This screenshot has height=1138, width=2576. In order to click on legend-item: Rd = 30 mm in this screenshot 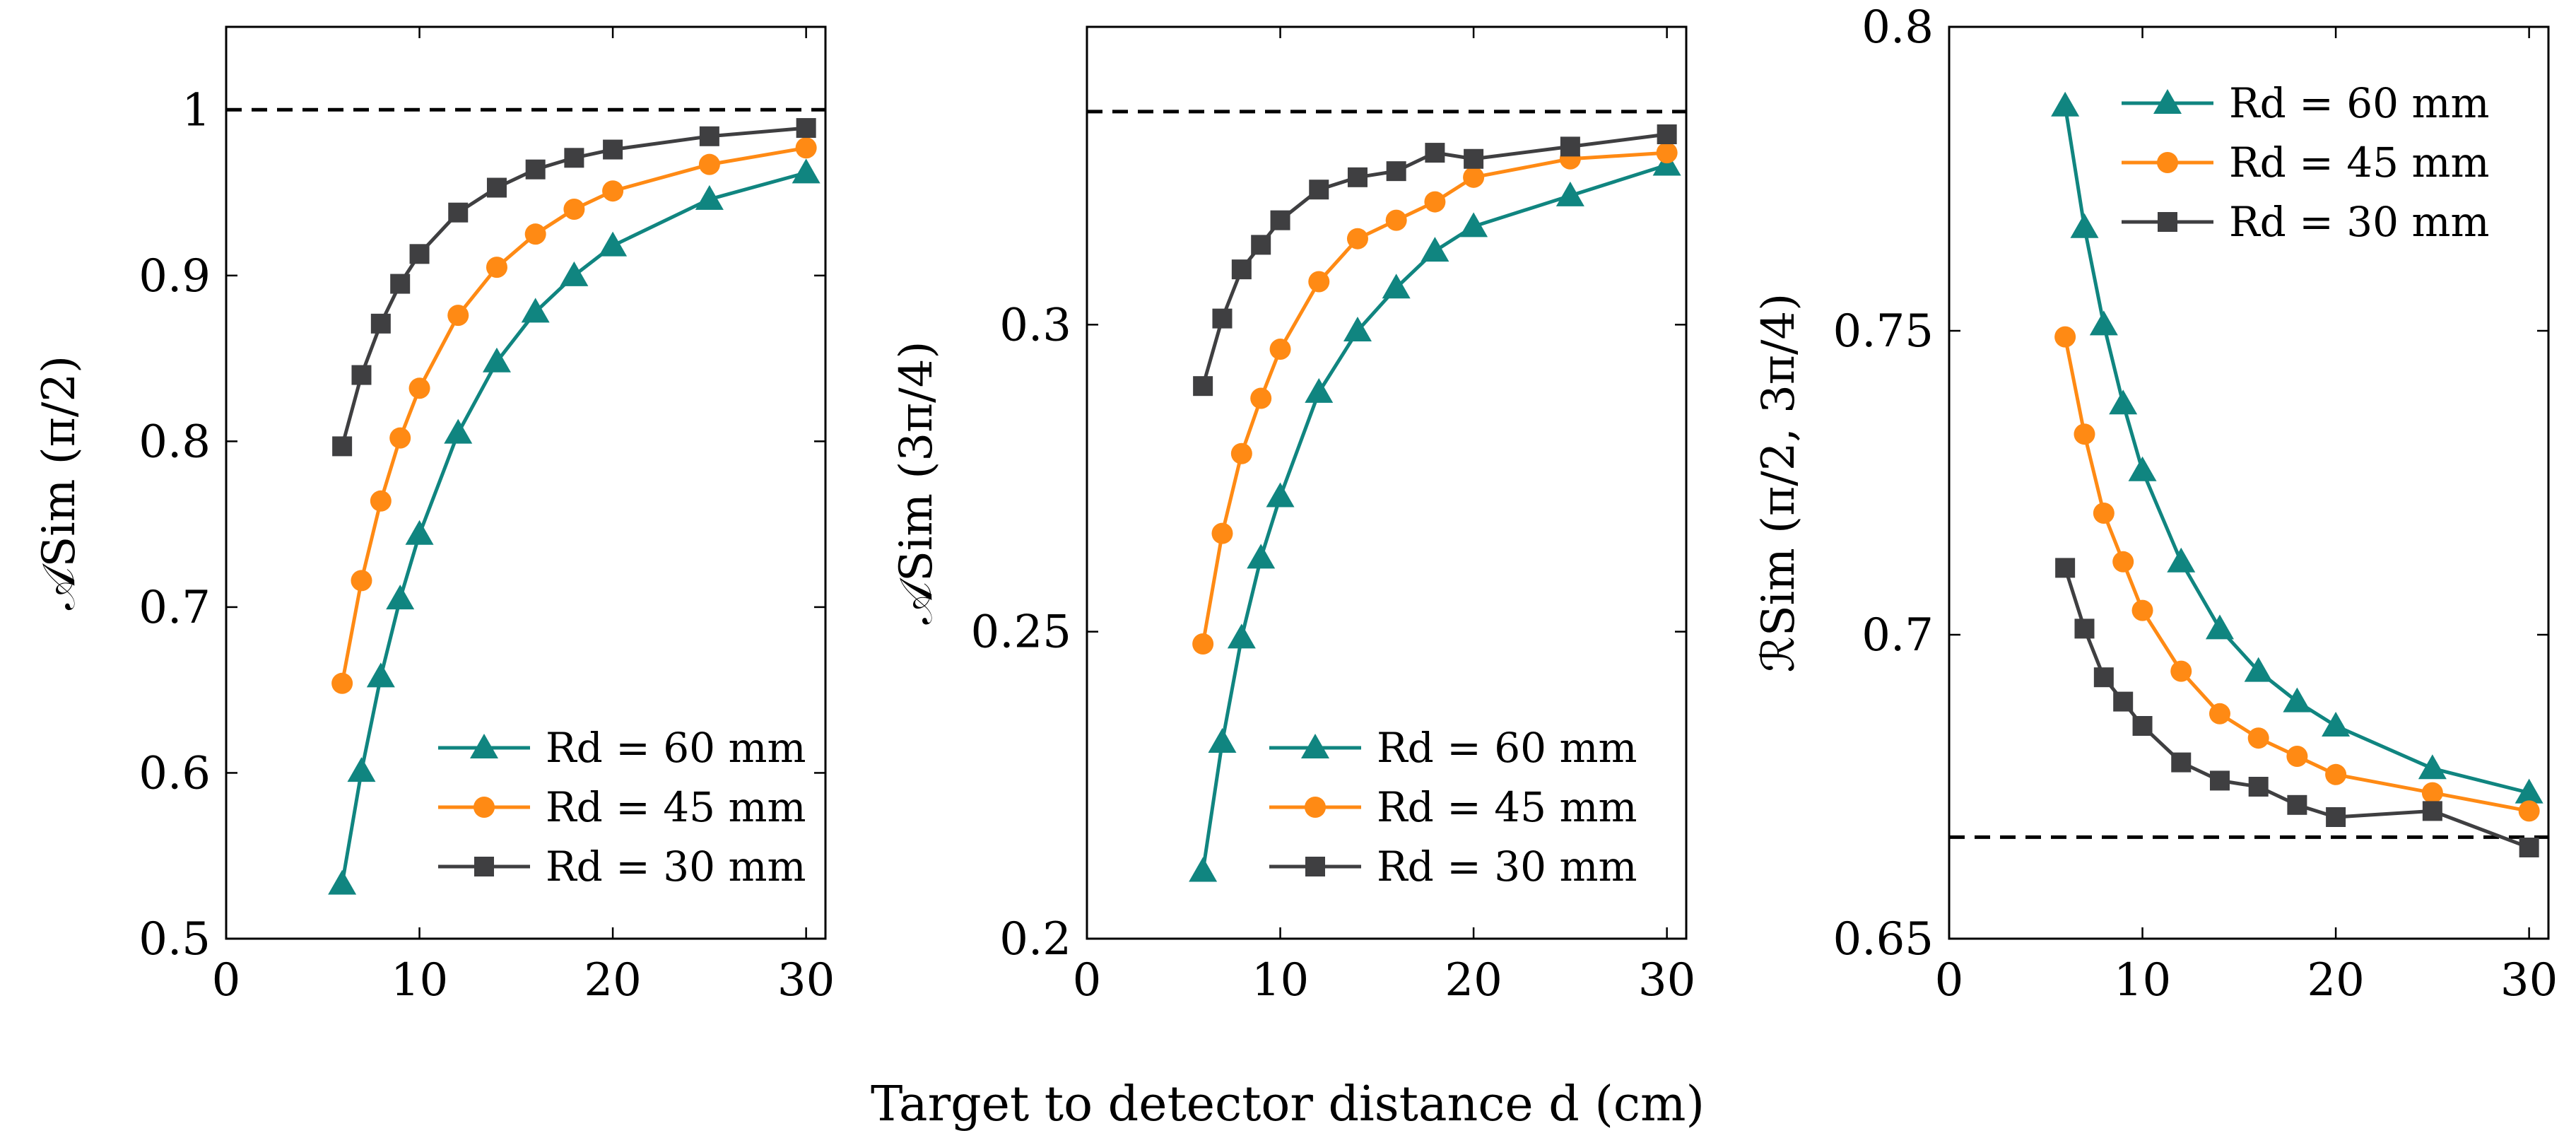, I will do `click(2306, 222)`.